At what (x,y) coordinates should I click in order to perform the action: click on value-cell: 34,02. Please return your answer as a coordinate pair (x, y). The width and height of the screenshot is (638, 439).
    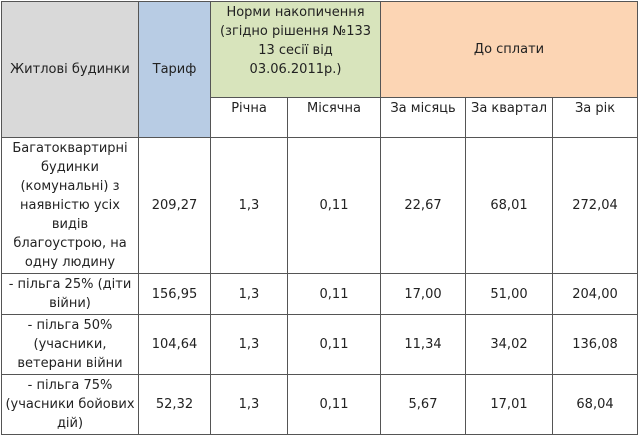
    Looking at the image, I should click on (509, 344).